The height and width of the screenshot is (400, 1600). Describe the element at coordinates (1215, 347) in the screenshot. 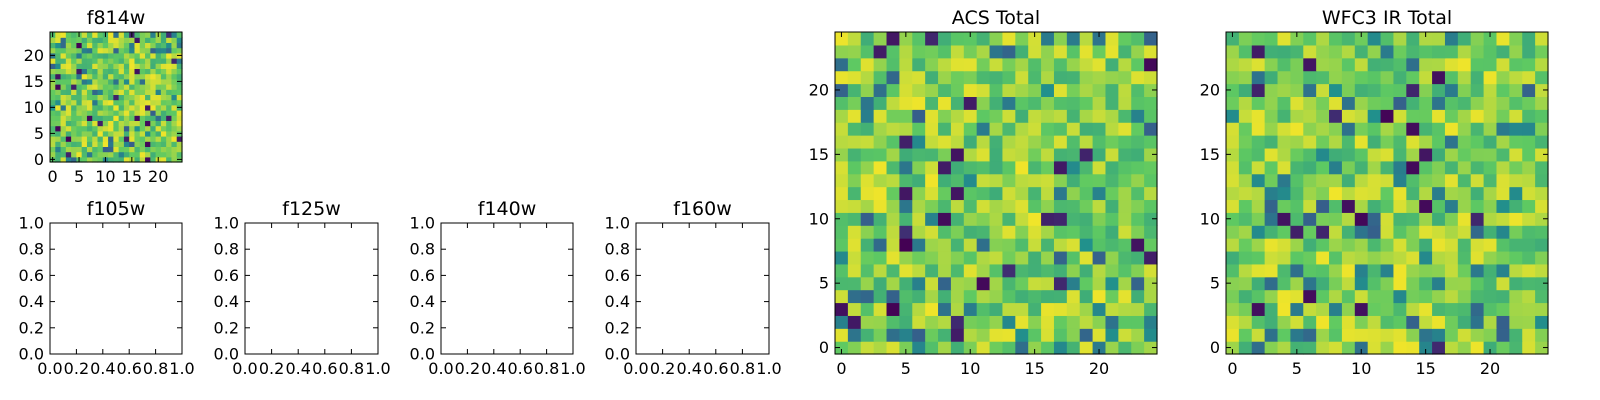

I see `y-tick-label: 0` at that location.